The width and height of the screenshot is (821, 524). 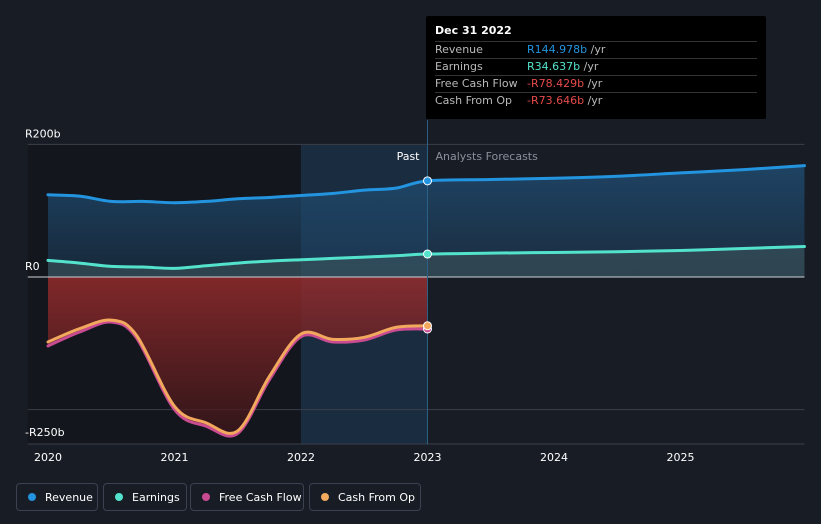 I want to click on x-tick-label: 2021, so click(x=175, y=457).